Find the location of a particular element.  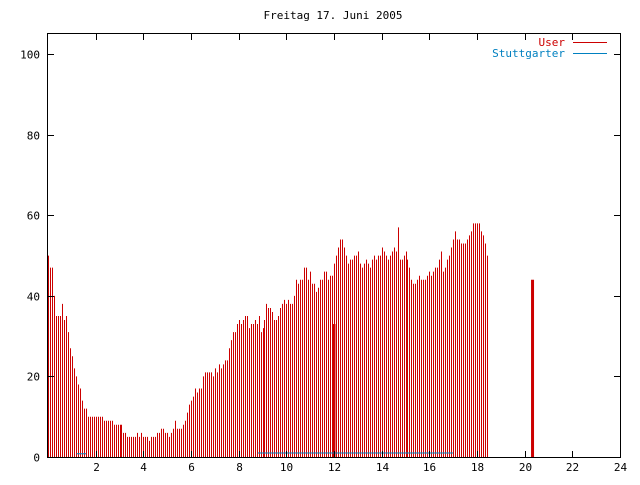

x-tick-label: 16 is located at coordinates (429, 467).